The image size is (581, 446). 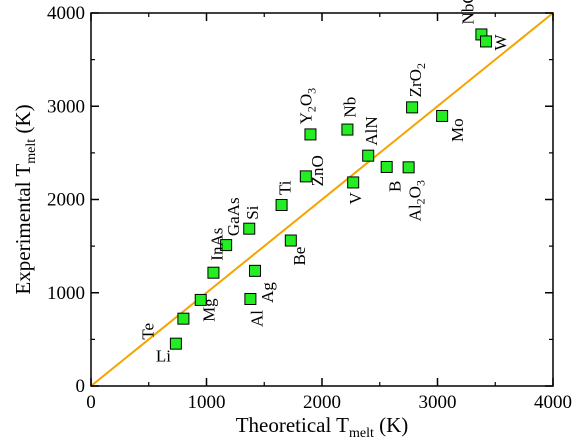 What do you see at coordinates (347, 129) in the screenshot?
I see `data-point-nb` at bounding box center [347, 129].